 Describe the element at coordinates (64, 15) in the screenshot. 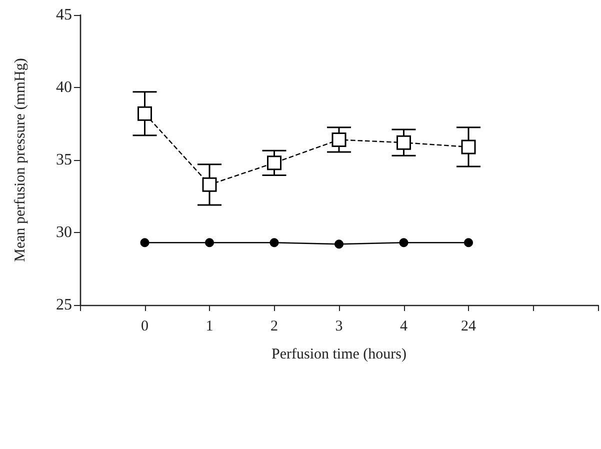

I see `y-tick-label: 45` at that location.